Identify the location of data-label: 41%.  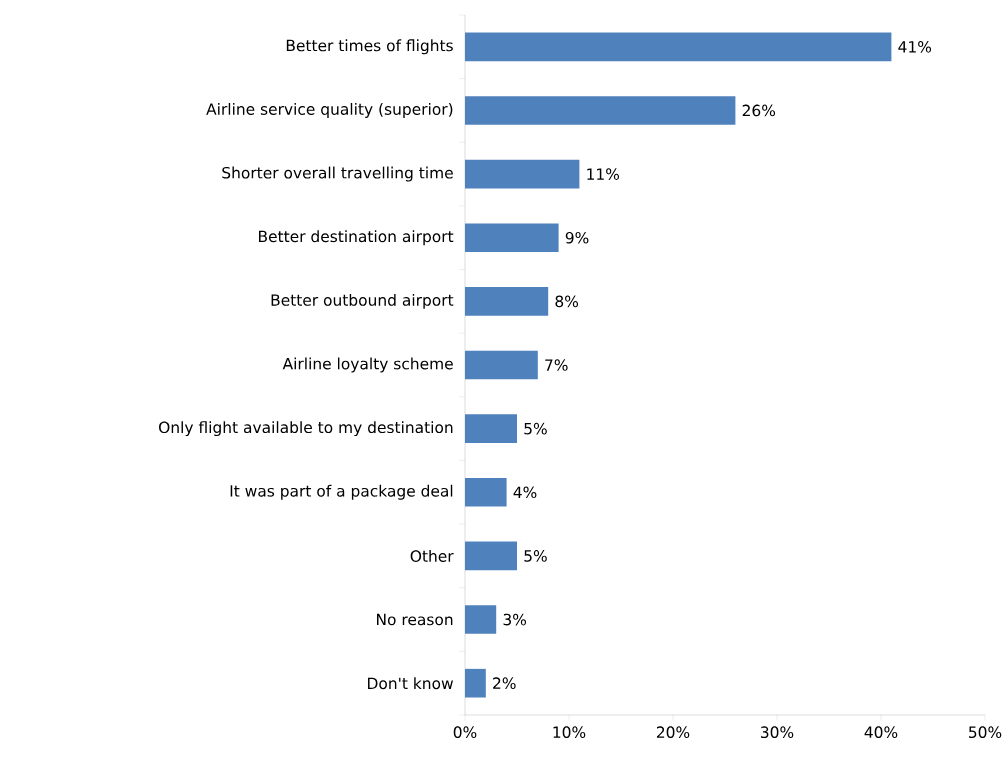
(915, 46).